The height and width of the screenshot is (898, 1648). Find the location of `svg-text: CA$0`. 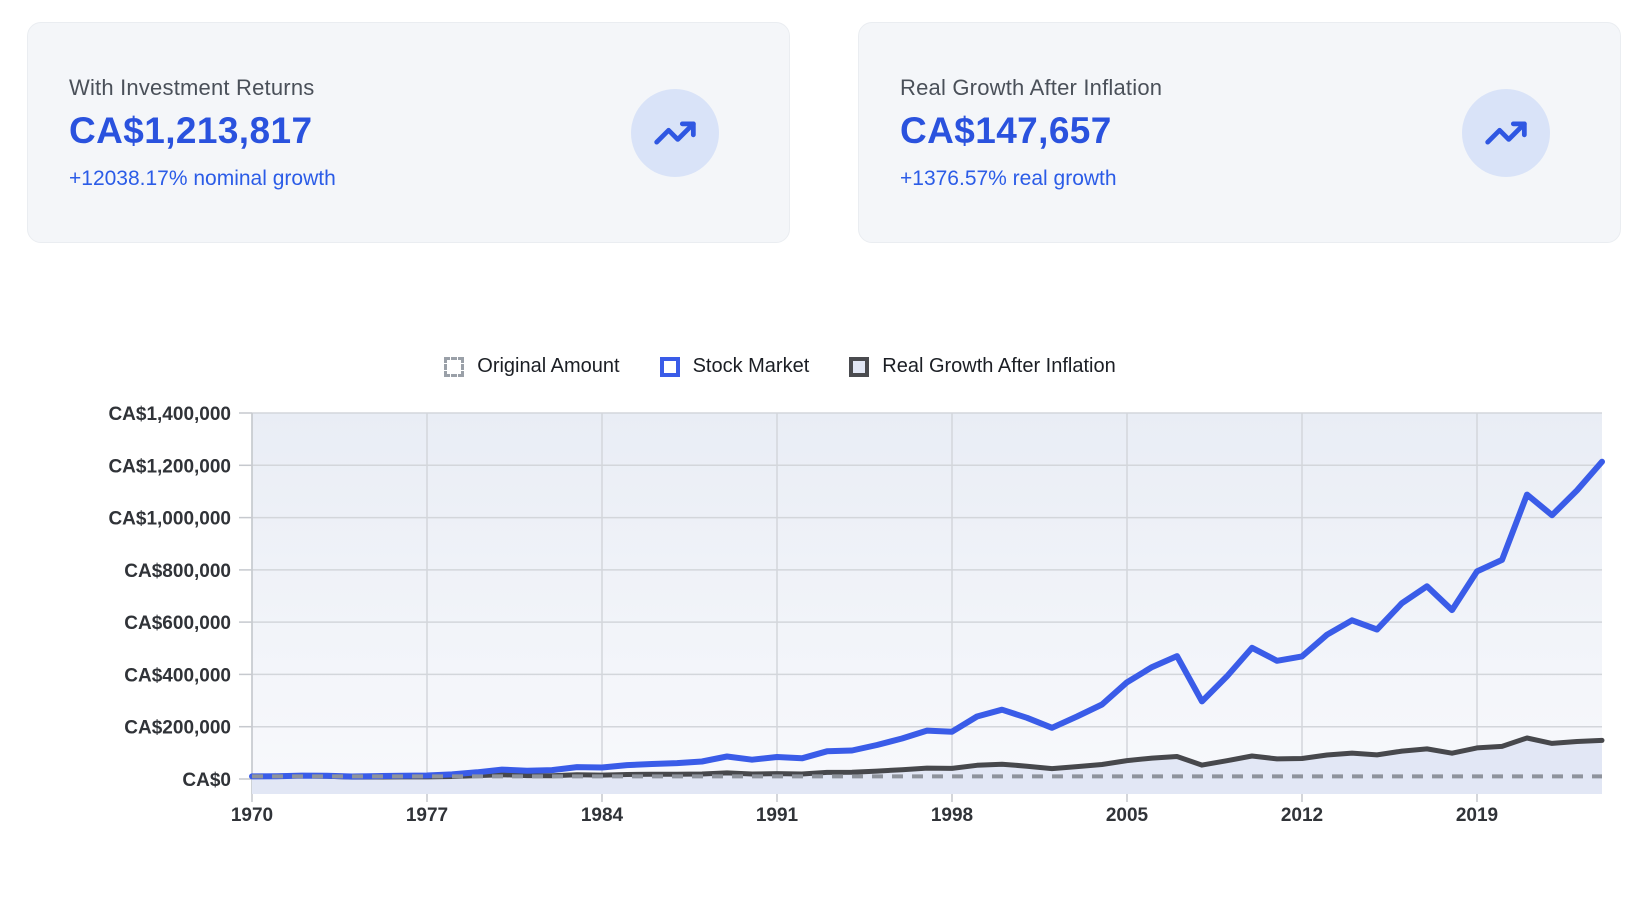

svg-text: CA$0 is located at coordinates (206, 780).